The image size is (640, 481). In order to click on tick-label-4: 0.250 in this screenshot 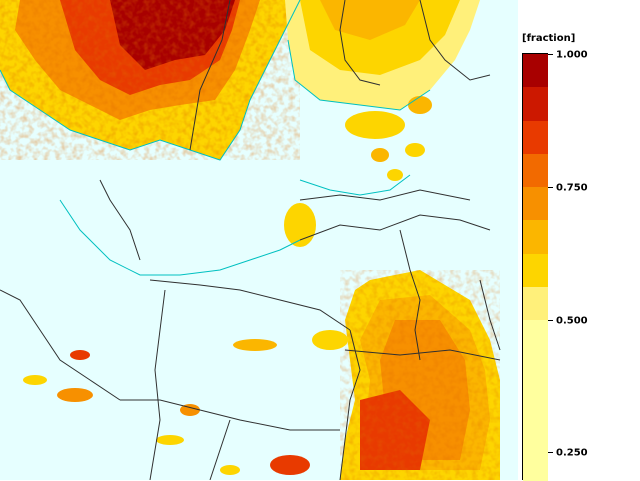, I will do `click(572, 453)`.